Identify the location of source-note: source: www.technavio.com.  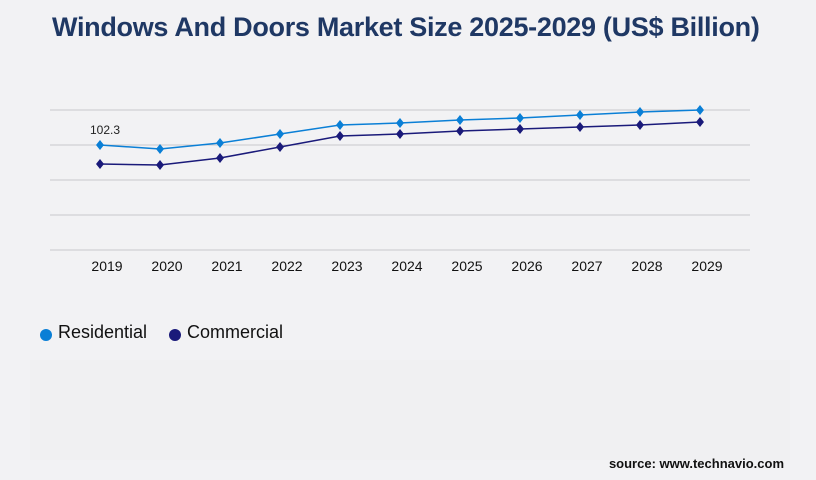
(696, 463).